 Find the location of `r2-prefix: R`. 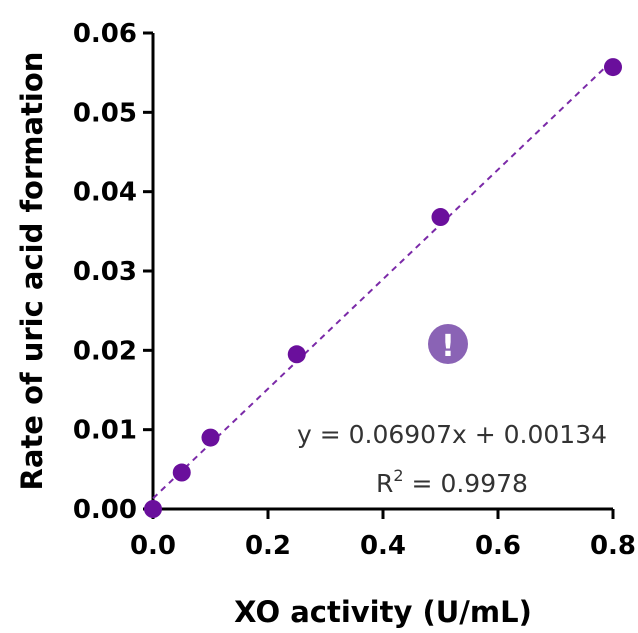

r2-prefix: R is located at coordinates (384, 483).